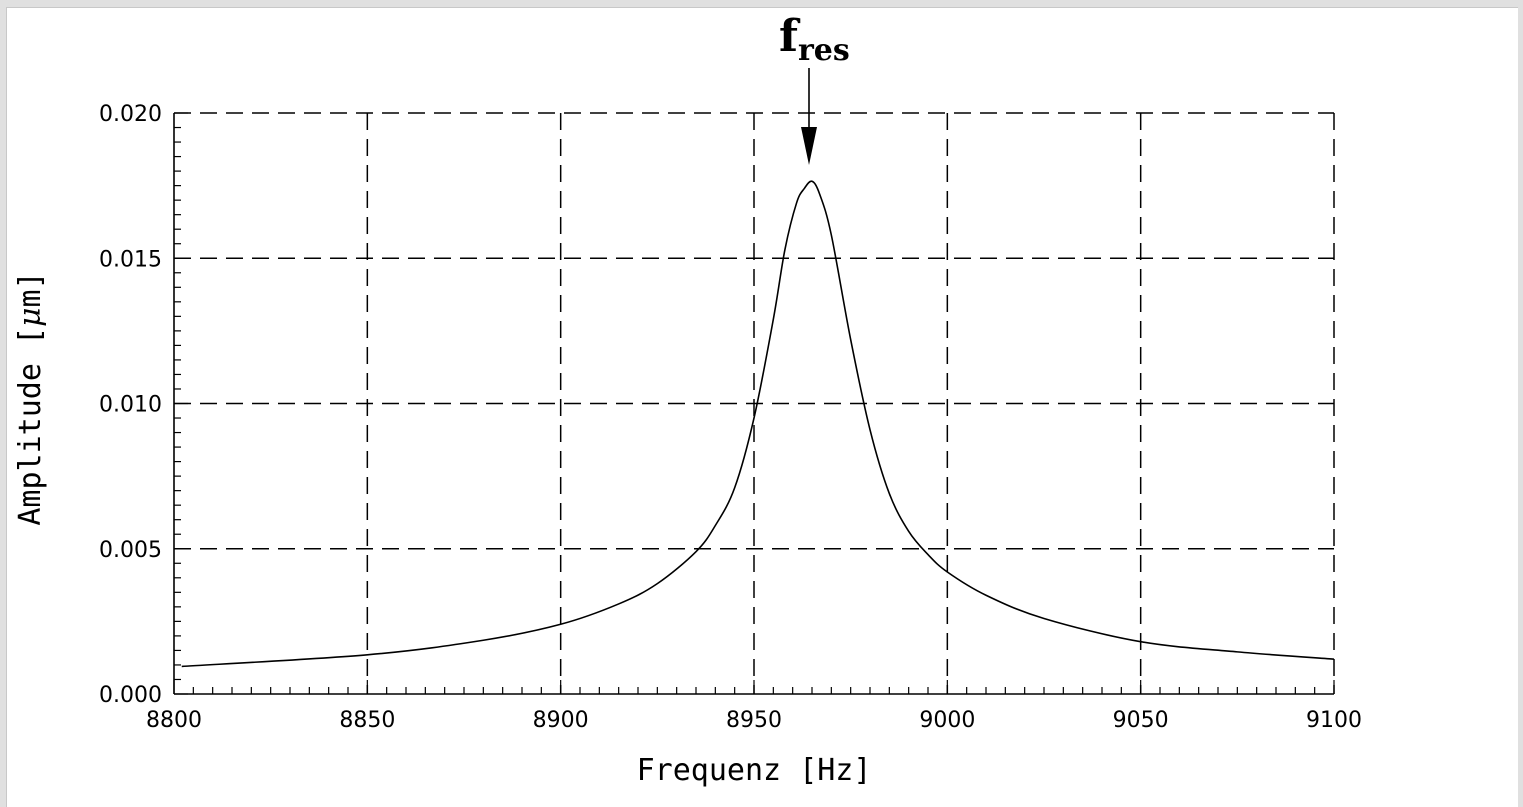  What do you see at coordinates (1334, 720) in the screenshot?
I see `x-tick-label: 9100` at bounding box center [1334, 720].